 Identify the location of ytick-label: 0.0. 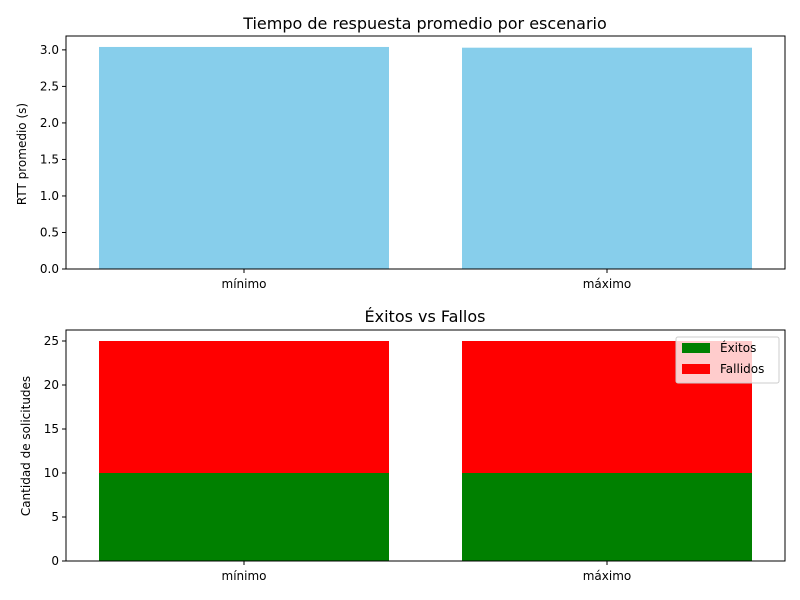
(49, 269).